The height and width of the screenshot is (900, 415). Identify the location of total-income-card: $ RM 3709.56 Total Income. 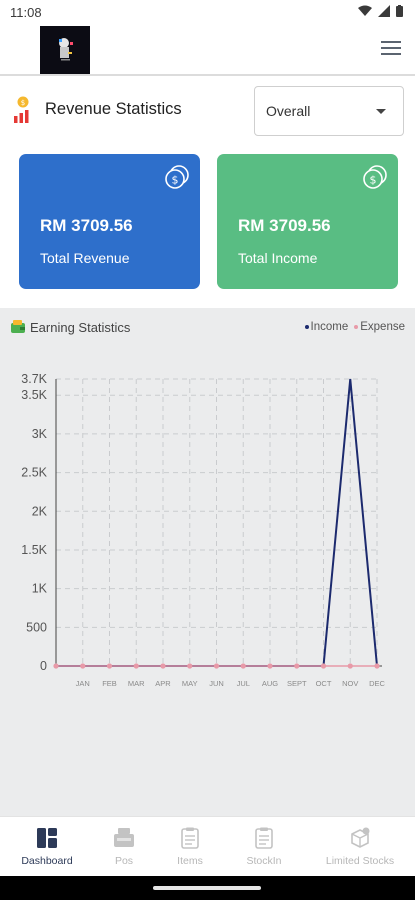
(307, 221).